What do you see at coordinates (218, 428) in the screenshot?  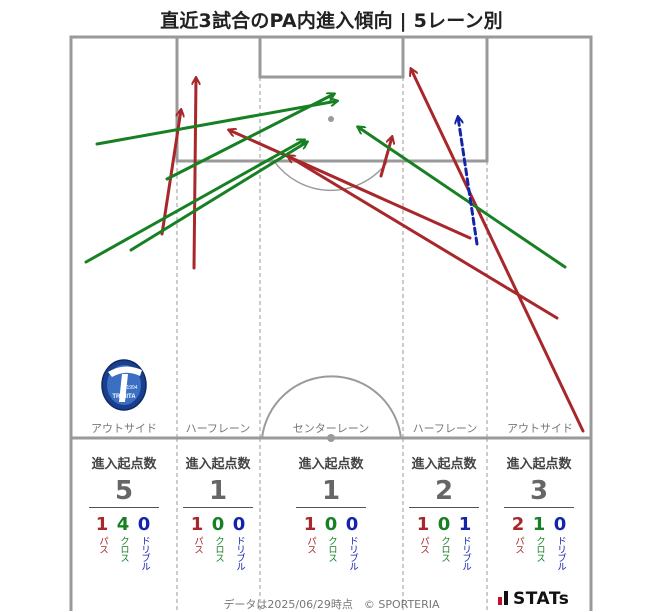 I see `lane-label-halfspace-left: ハーフレーン` at bounding box center [218, 428].